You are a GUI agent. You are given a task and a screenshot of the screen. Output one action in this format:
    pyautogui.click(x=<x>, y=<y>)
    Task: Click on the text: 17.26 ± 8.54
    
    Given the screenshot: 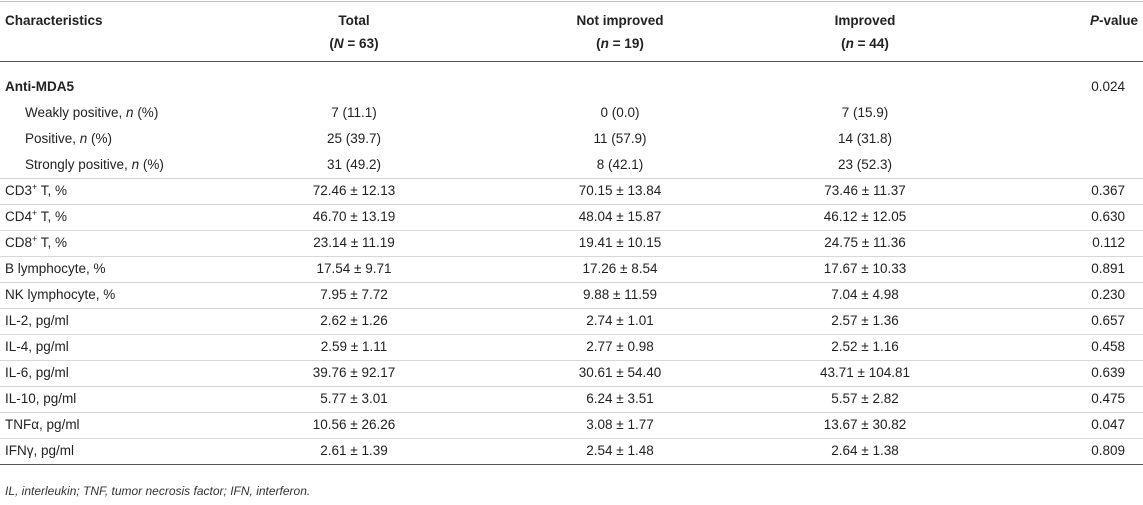 What is the action you would take?
    pyautogui.click(x=620, y=268)
    